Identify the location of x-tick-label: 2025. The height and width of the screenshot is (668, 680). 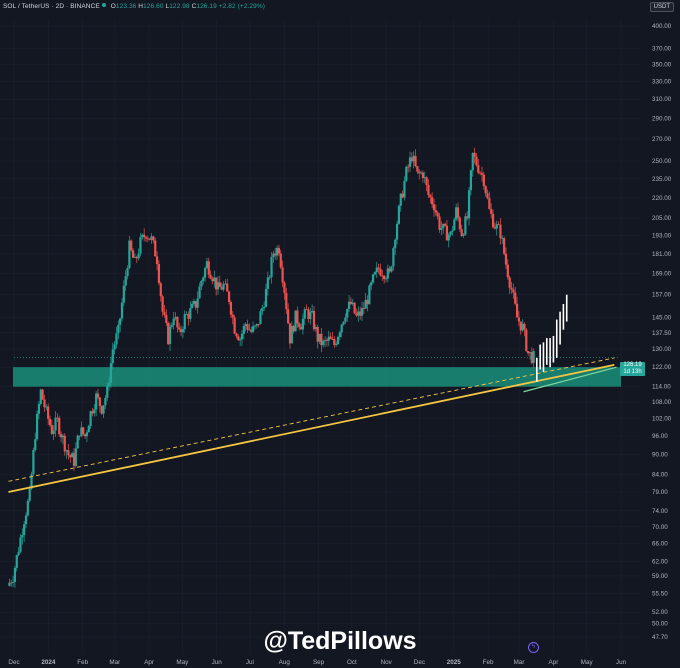
(454, 662).